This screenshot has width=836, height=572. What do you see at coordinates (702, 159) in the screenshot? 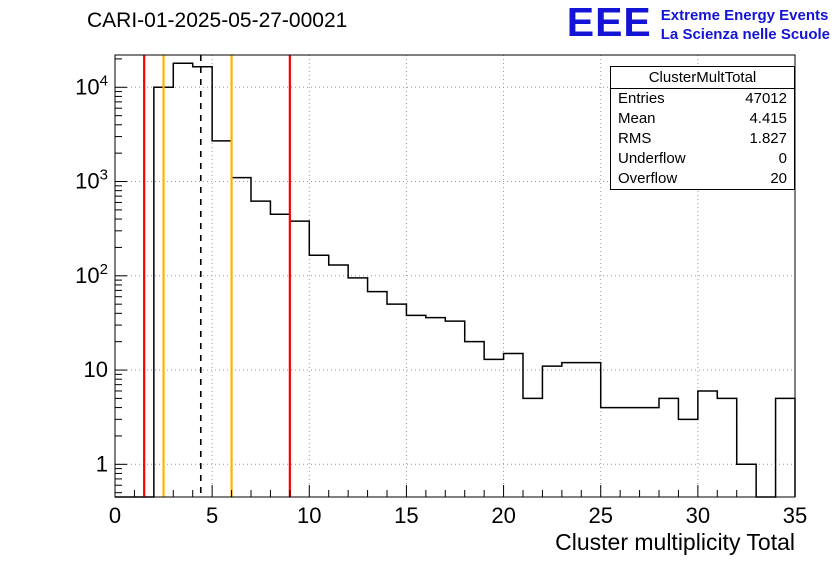
I see `stats-row-underflow: Underflow 0` at bounding box center [702, 159].